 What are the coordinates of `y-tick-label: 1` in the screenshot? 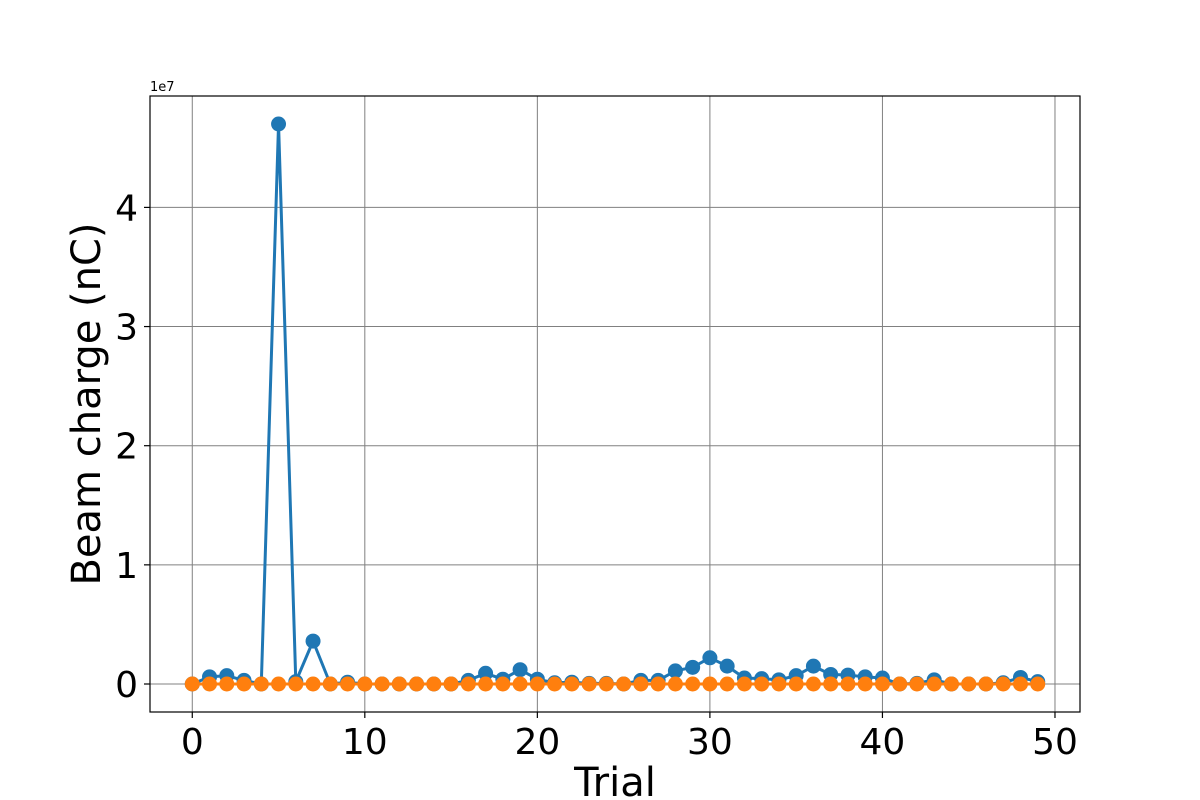 It's located at (126, 566).